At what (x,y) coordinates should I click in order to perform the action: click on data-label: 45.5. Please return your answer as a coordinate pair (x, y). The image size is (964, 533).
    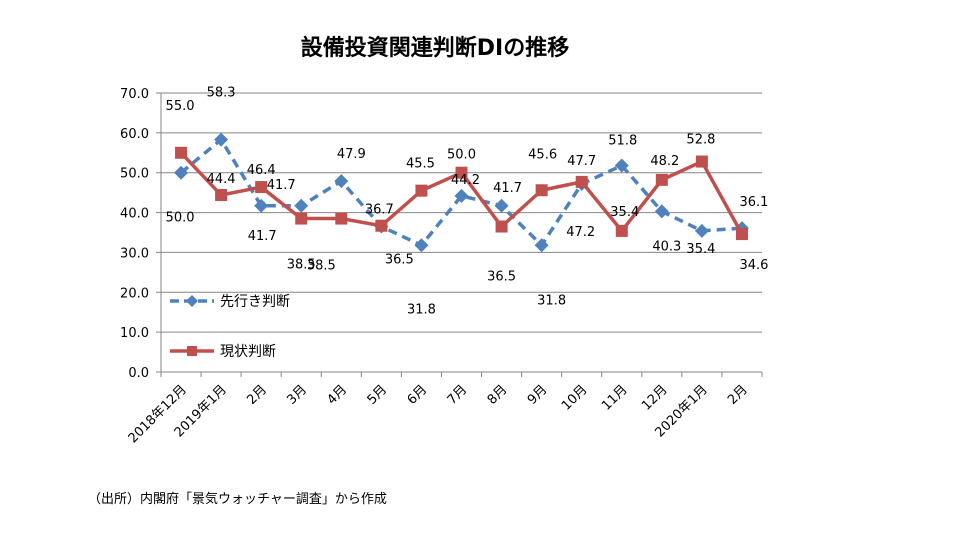
    Looking at the image, I should click on (420, 164).